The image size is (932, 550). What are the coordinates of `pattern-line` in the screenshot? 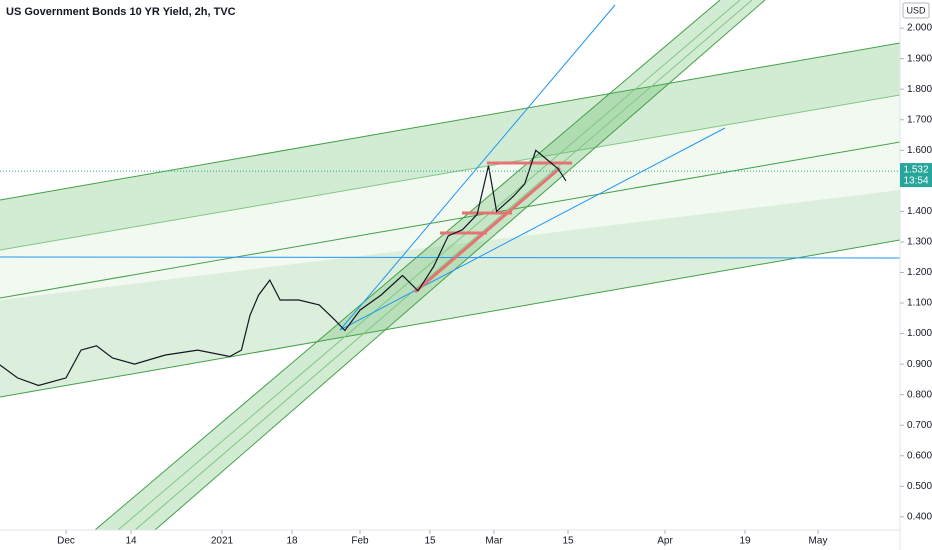 It's located at (487, 230).